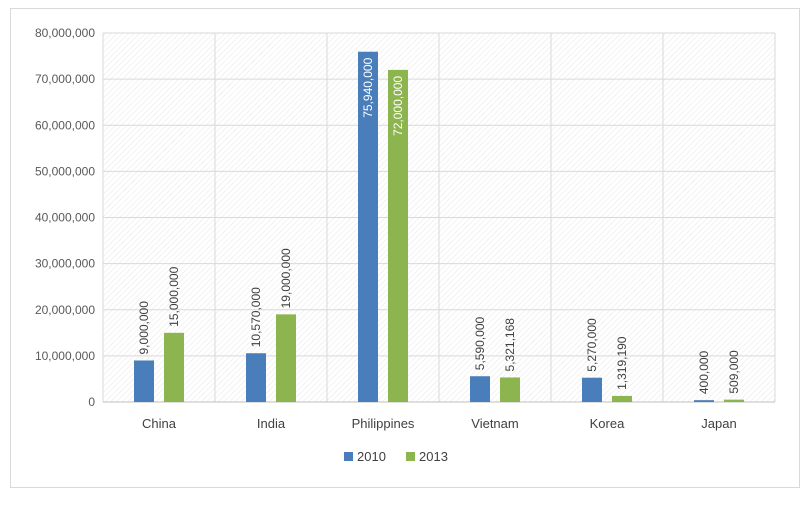 The height and width of the screenshot is (506, 812). Describe the element at coordinates (494, 423) in the screenshot. I see `category-label: Vietnam` at that location.